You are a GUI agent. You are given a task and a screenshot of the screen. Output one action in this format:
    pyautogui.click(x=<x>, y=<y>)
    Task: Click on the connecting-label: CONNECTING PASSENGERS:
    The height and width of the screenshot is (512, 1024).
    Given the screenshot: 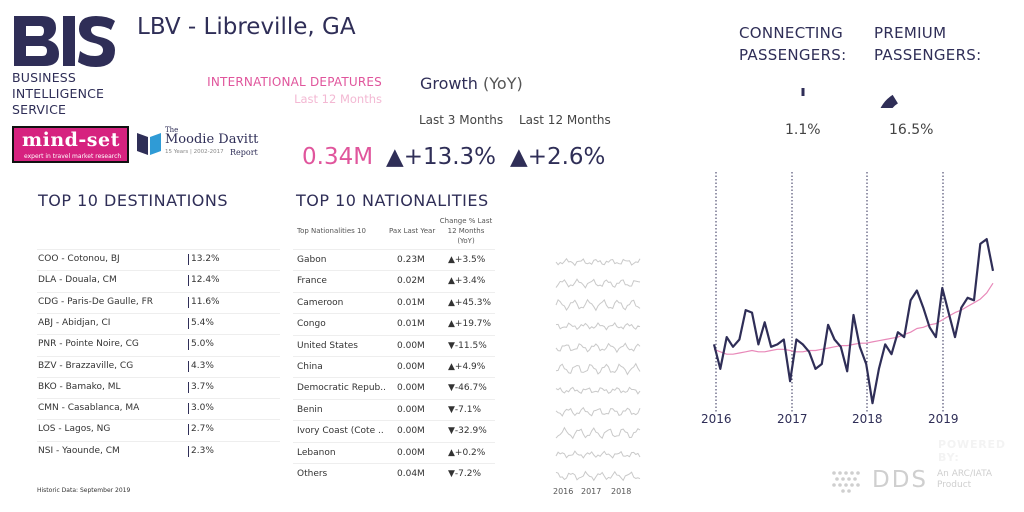 What is the action you would take?
    pyautogui.click(x=793, y=44)
    